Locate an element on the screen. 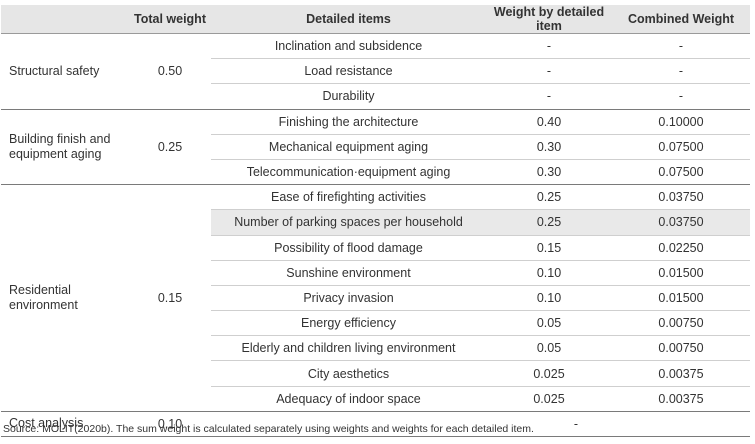  category-cell: Cost analysis is located at coordinates (65, 424).